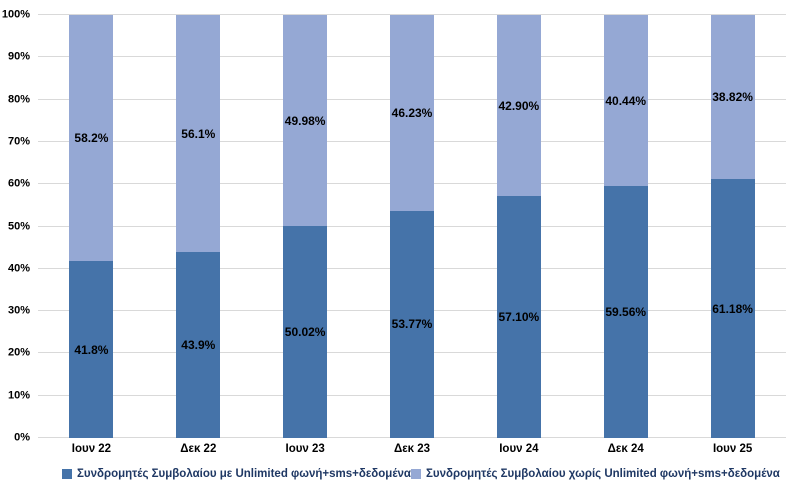 The image size is (788, 490). I want to click on stacked-bar: 40.44% 59.56%, so click(625, 226).